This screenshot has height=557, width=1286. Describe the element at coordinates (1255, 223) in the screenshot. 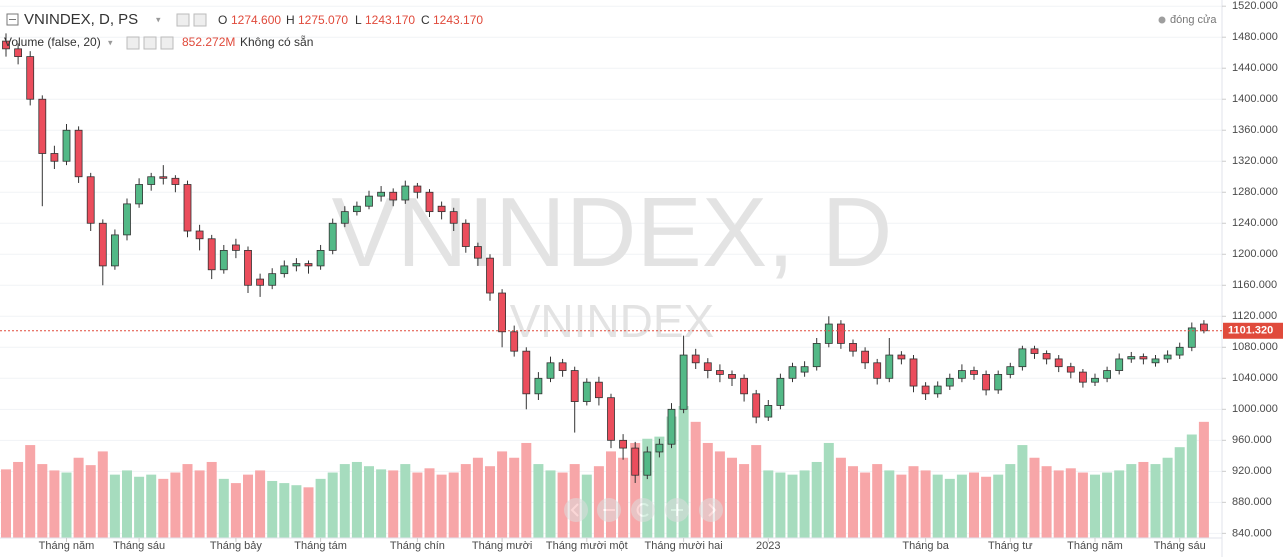

I see `y-tick-label: 1240.000` at that location.